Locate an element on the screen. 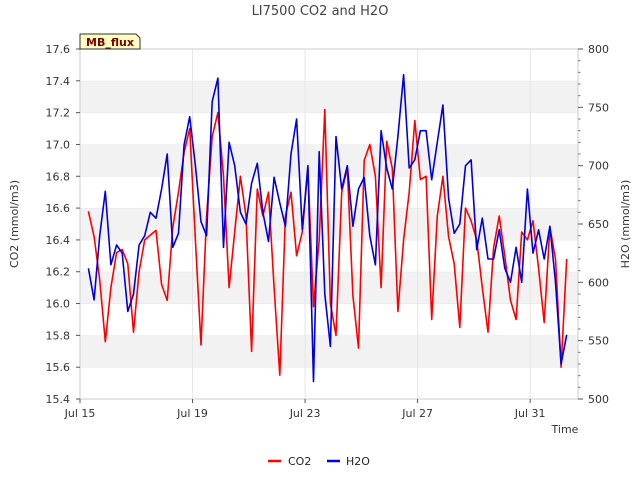 The height and width of the screenshot is (480, 640). chart-title: LI7500 CO2 and H2O is located at coordinates (320, 11).